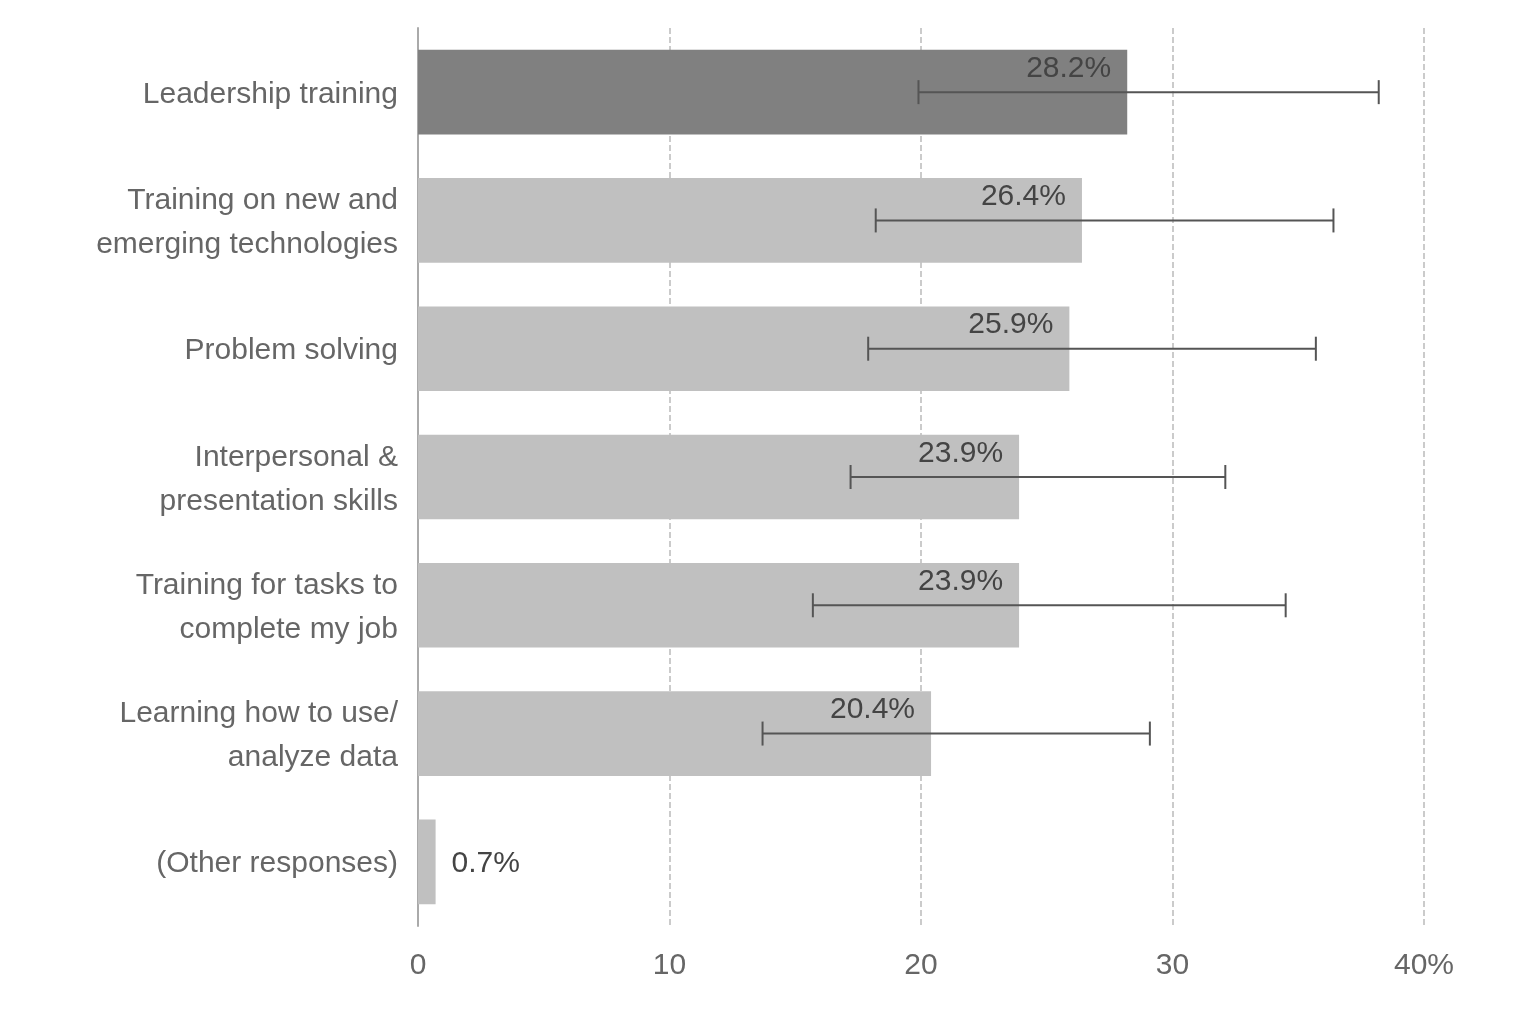 This screenshot has width=1522, height=1014. What do you see at coordinates (872, 708) in the screenshot?
I see `data-label: 20.4%` at bounding box center [872, 708].